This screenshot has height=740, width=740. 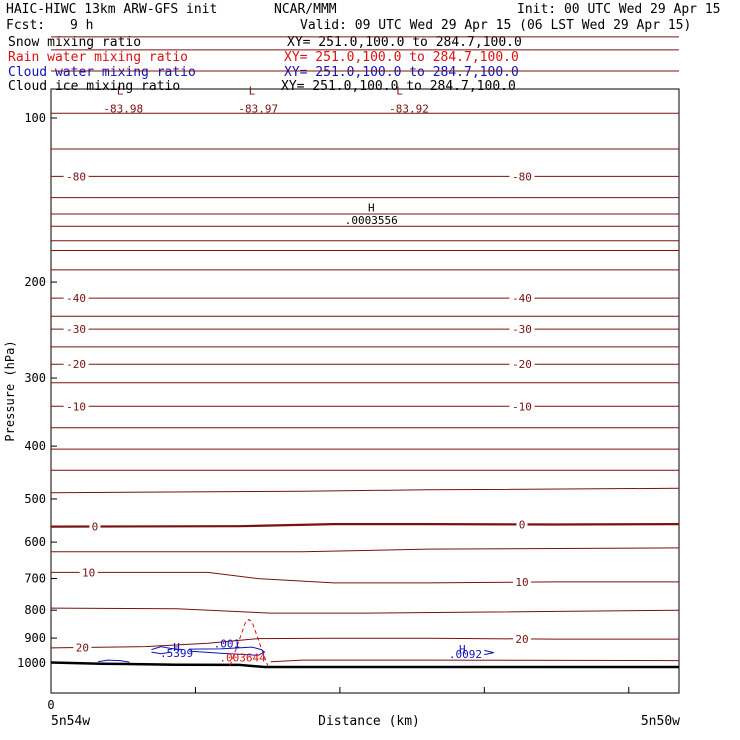 I want to click on extremum-label: -83.92, so click(x=409, y=108).